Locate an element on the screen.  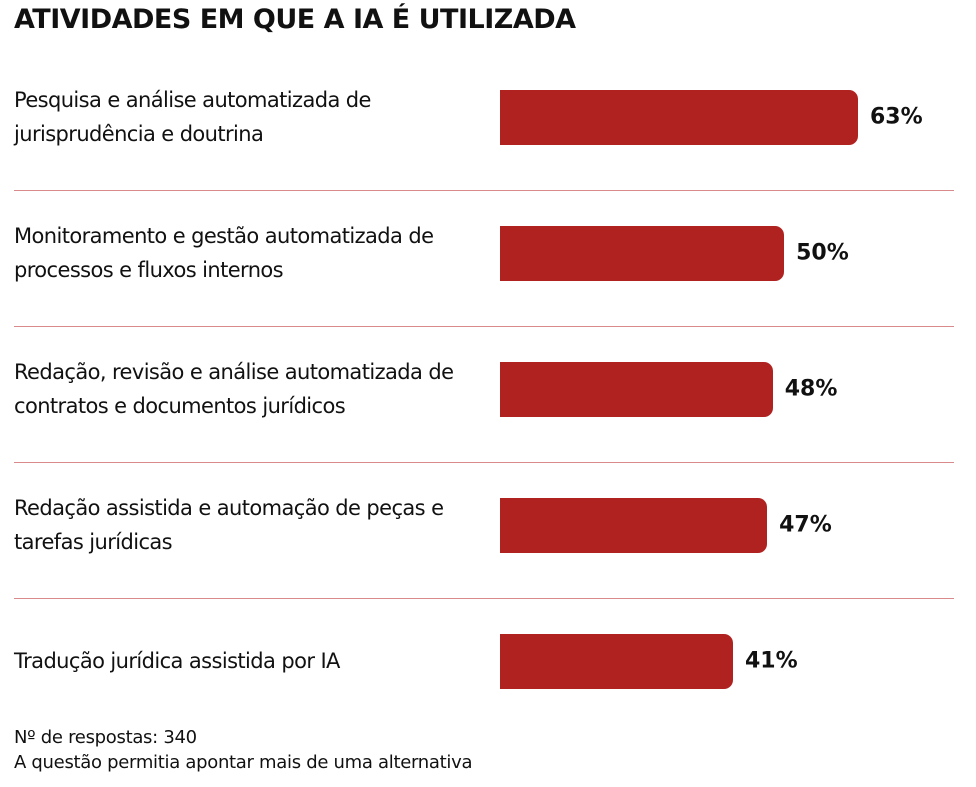
responses-note: Nº de respostas: 340 is located at coordinates (105, 737).